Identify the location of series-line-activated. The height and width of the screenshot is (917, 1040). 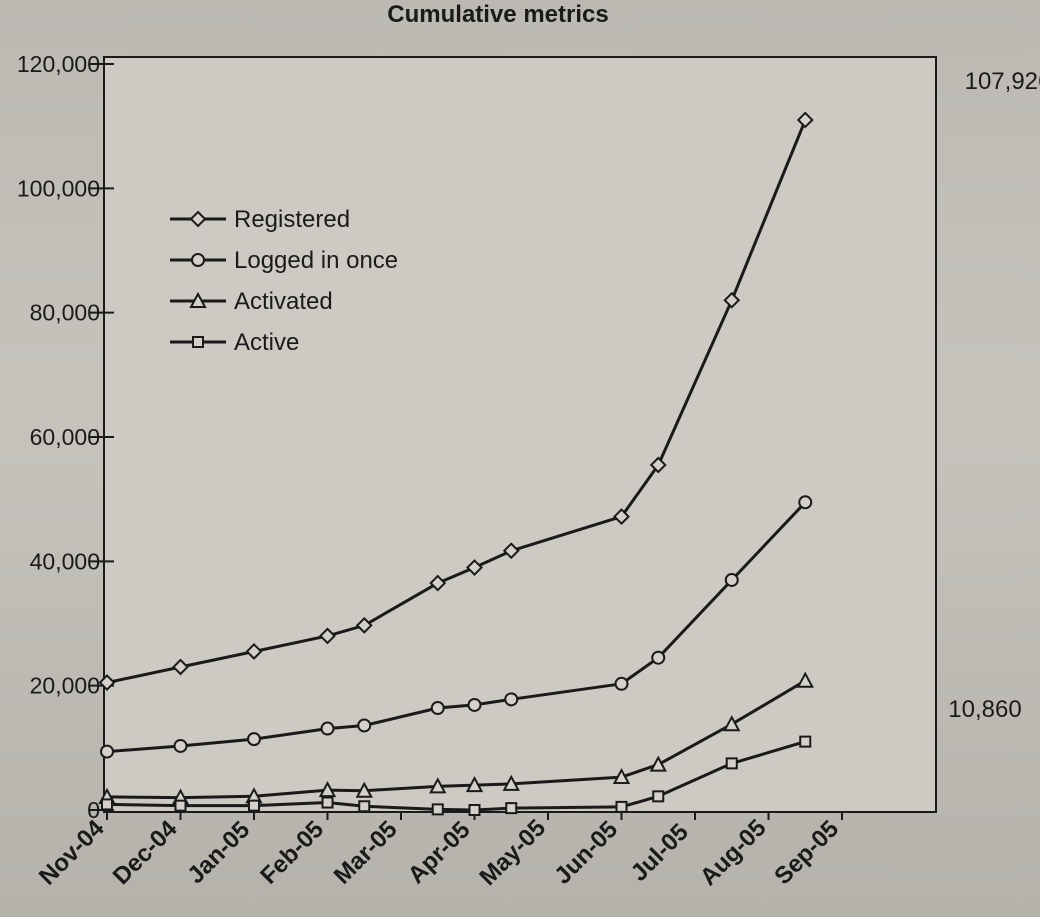
(456, 739).